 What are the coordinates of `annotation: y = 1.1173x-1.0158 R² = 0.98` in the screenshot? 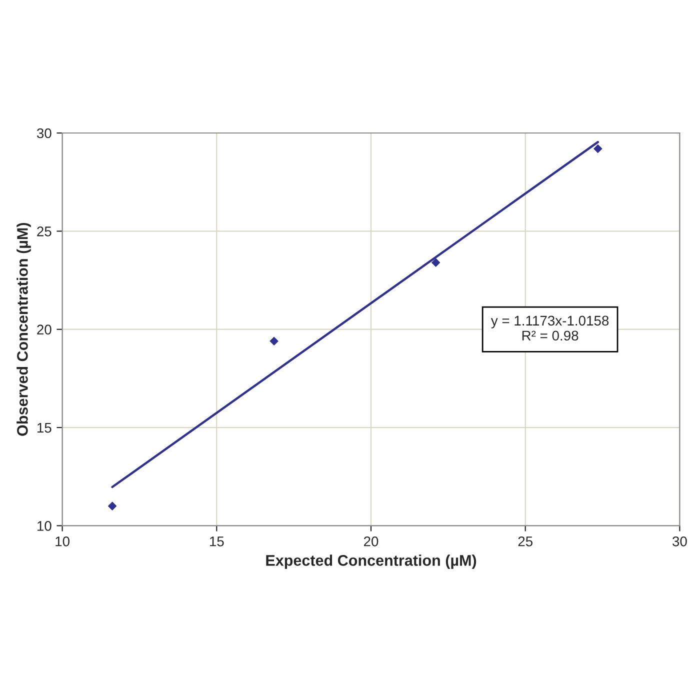 It's located at (549, 328).